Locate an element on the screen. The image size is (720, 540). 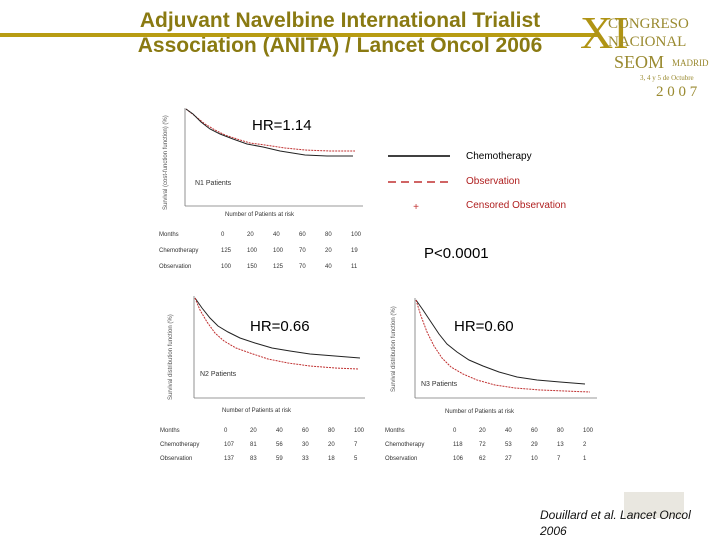
risk-cell: 107 is located at coordinates (229, 445).